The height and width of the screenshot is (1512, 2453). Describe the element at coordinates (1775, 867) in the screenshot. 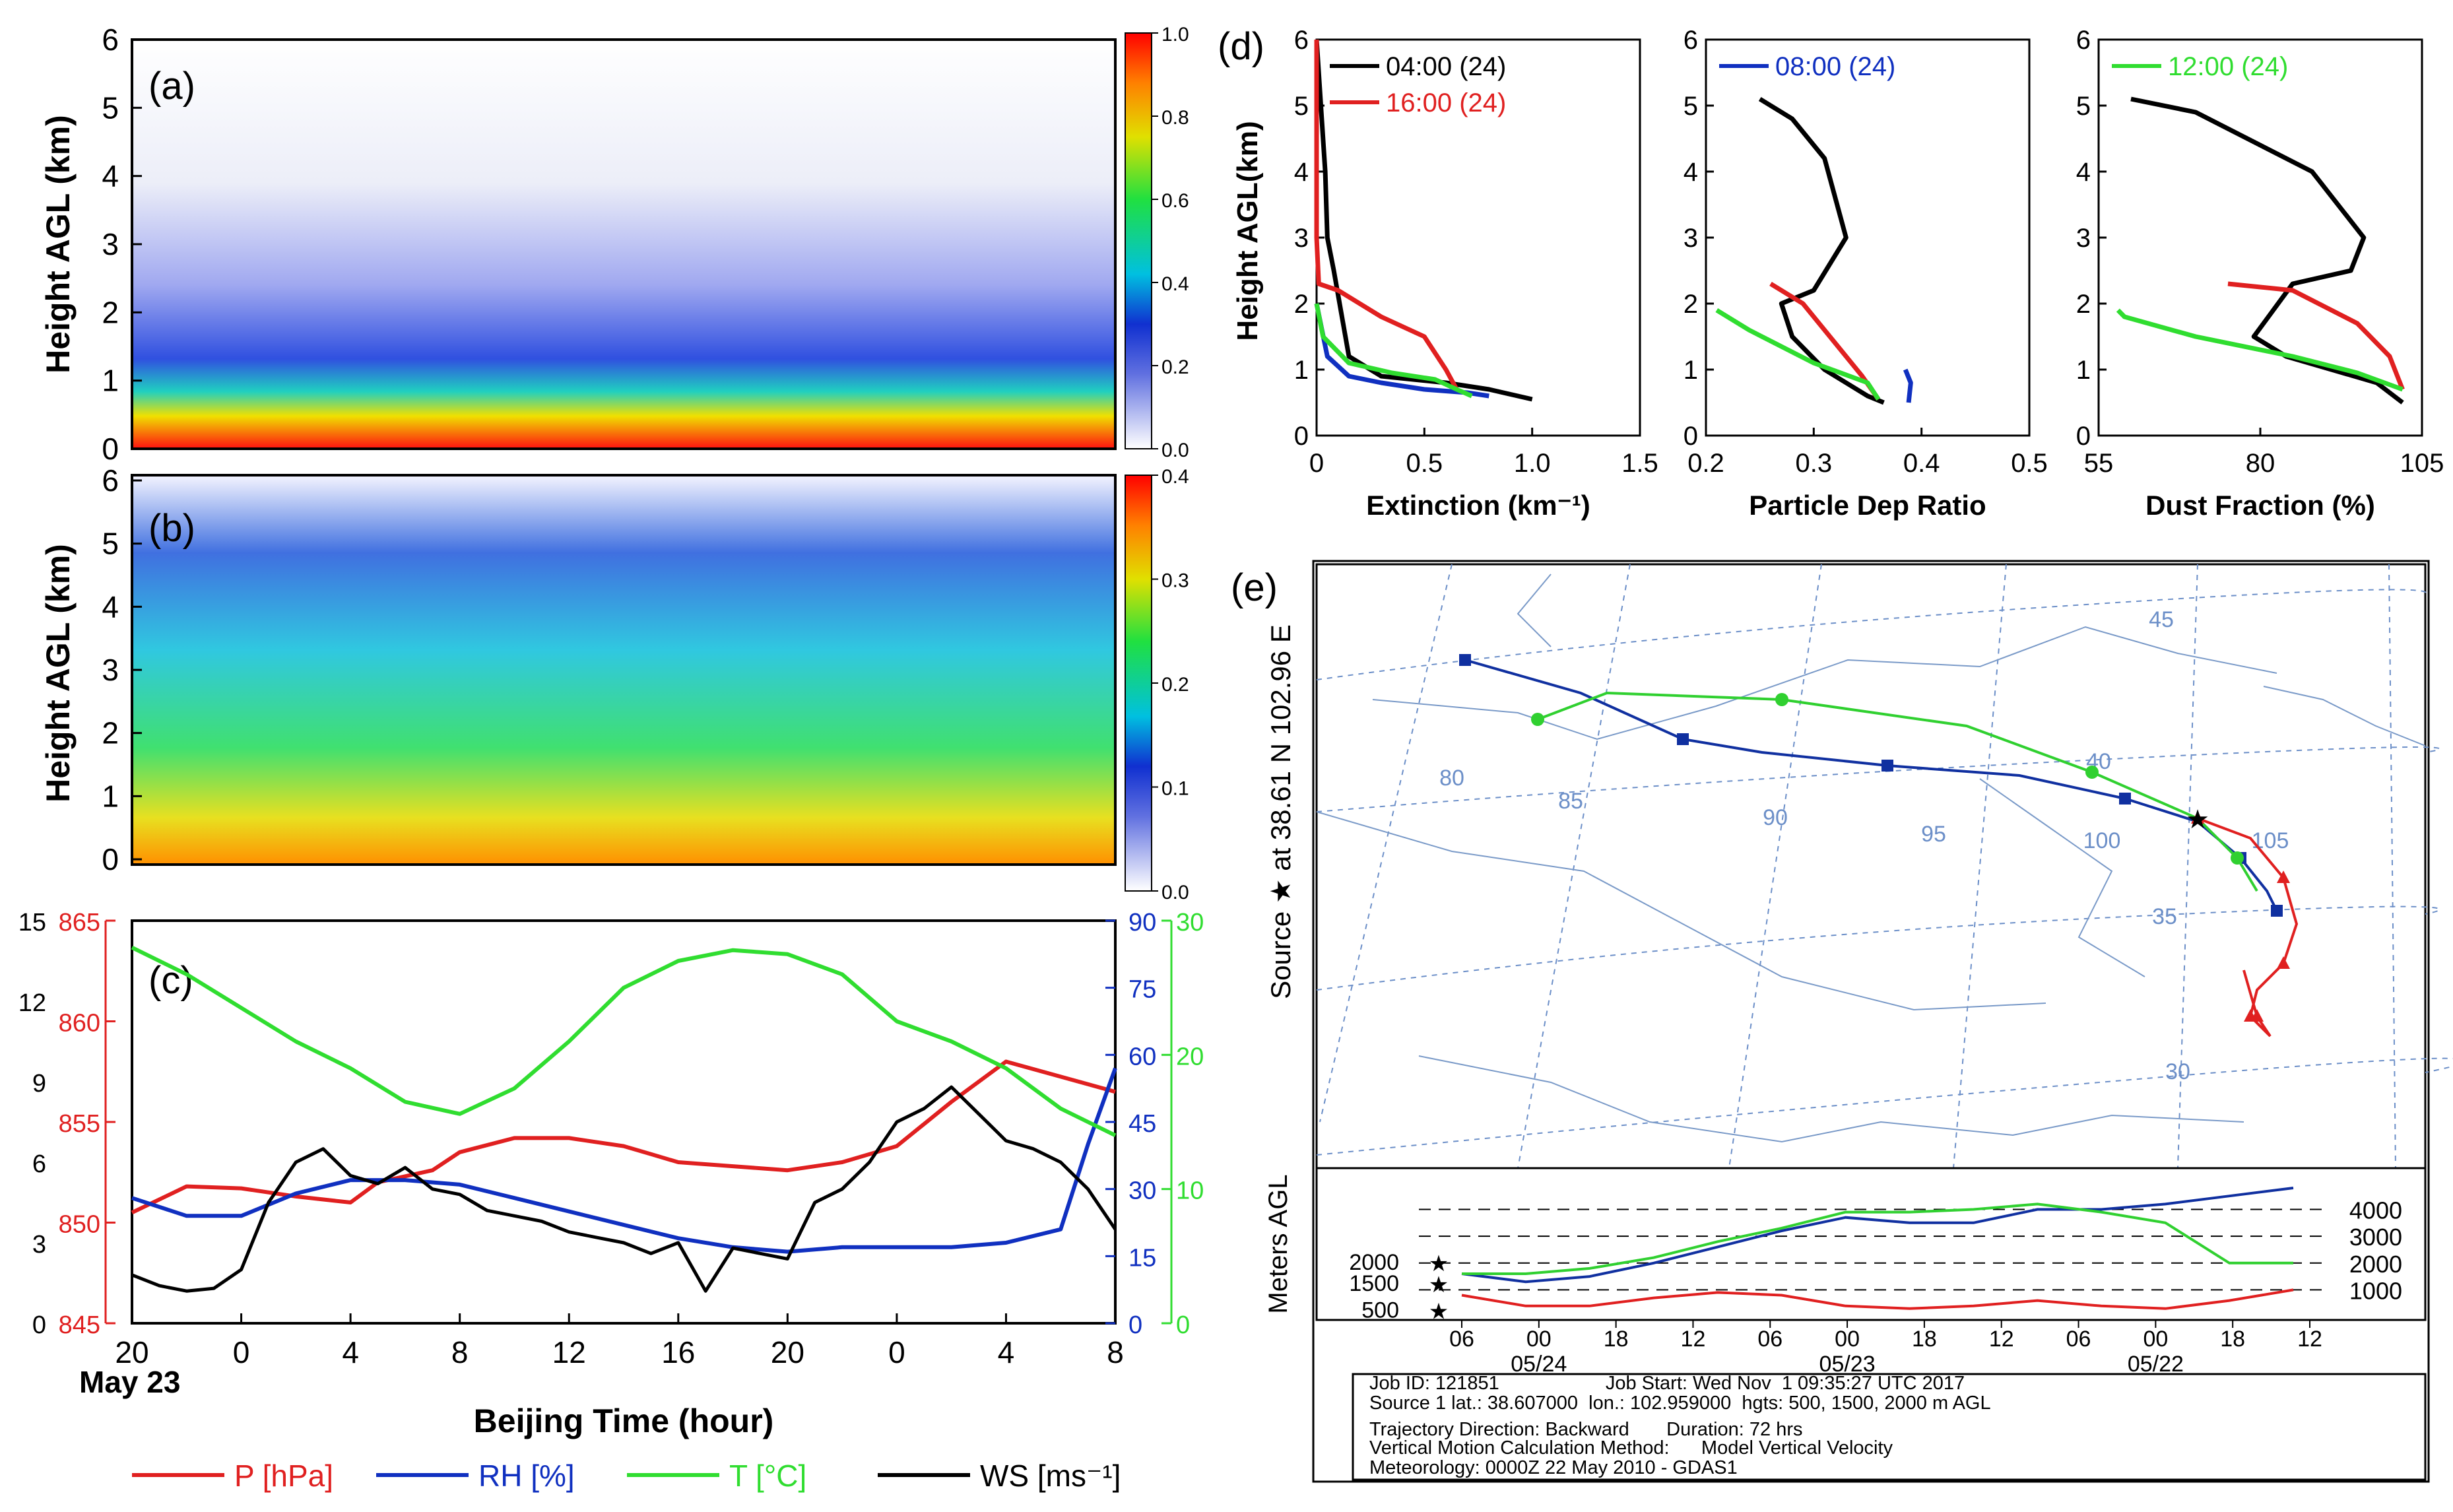

I see `meridian` at that location.